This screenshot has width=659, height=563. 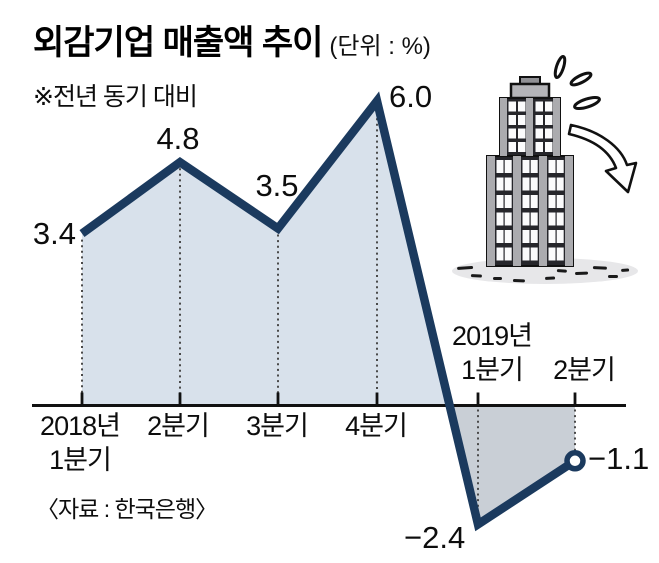 What do you see at coordinates (512, 466) in the screenshot?
I see `area-fill-negative` at bounding box center [512, 466].